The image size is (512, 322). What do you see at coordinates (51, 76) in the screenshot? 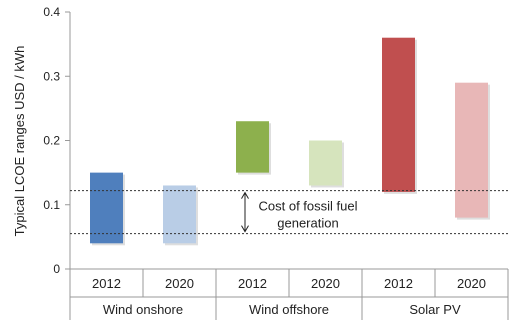
I see `y-tick-label: 0.3` at bounding box center [51, 76].